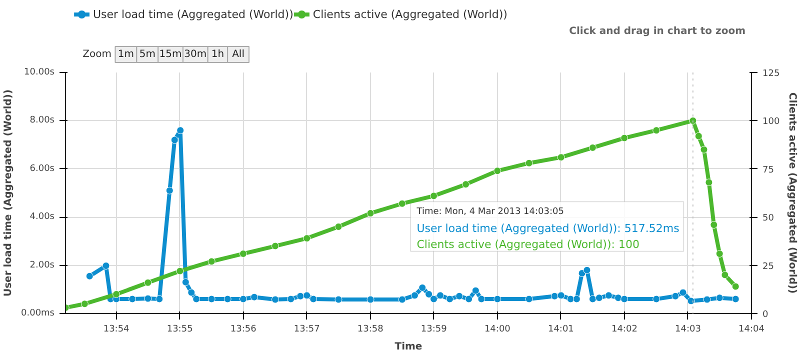 Image resolution: width=800 pixels, height=355 pixels. Describe the element at coordinates (42, 169) in the screenshot. I see `y-tick-label: 6.00s` at that location.